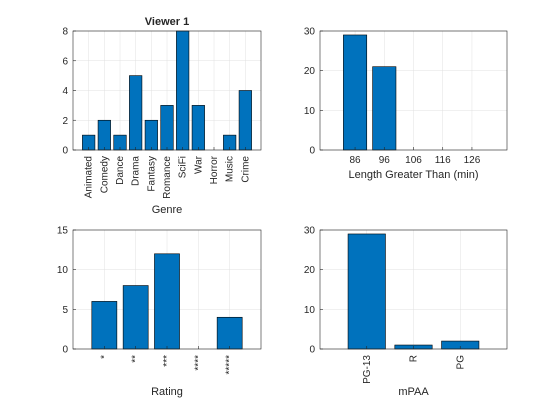 The width and height of the screenshot is (560, 420). I want to click on y-tick-label: 6, so click(65, 61).